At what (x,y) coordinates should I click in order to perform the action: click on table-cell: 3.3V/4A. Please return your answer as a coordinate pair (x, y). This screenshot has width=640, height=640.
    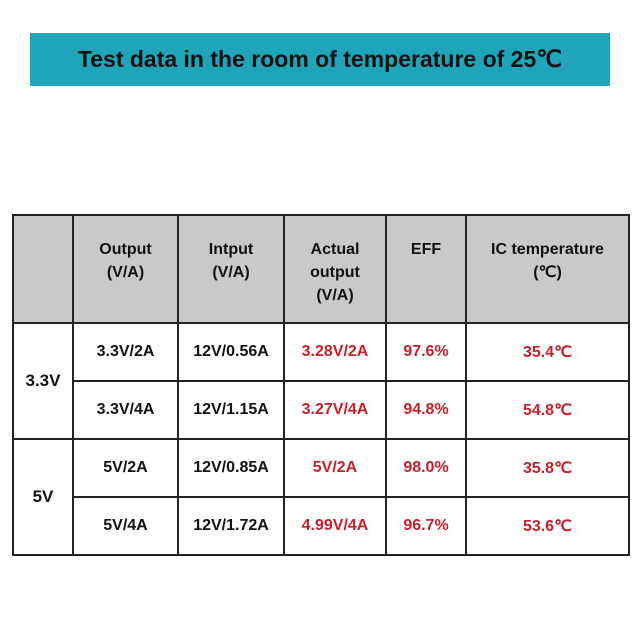
    Looking at the image, I should click on (125, 410).